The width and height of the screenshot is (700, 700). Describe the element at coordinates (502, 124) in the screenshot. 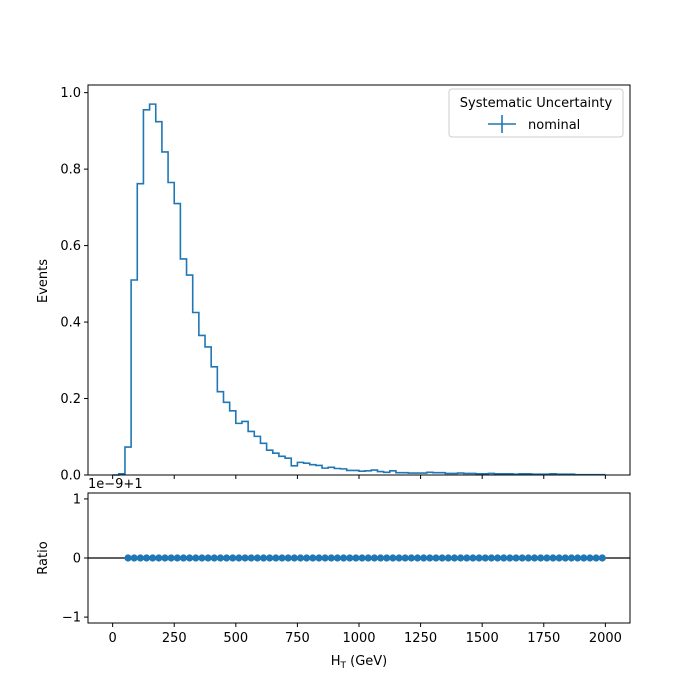

I see `legend-marker-nominal` at that location.